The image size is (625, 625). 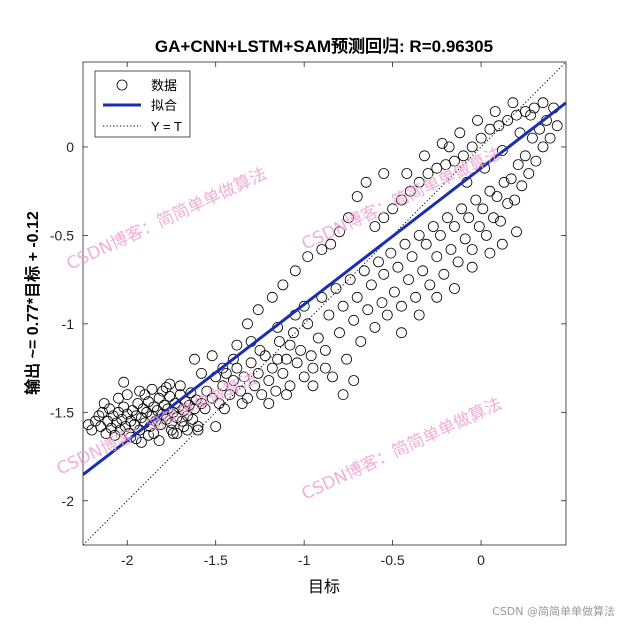 I want to click on x-tick-label: -0.5, so click(x=393, y=560).